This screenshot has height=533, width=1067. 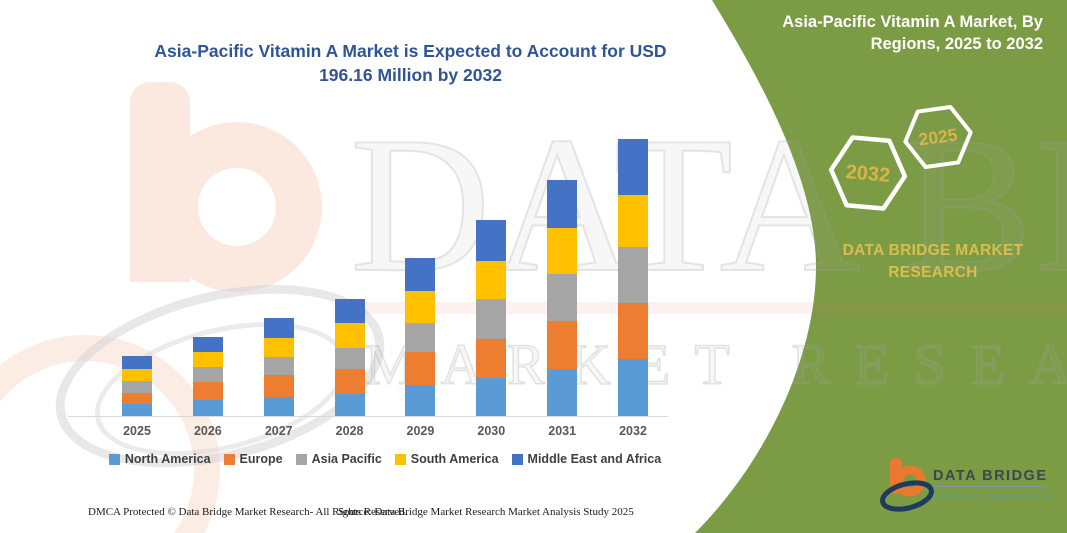 I want to click on side-panel-brand-text: DATA BRIDGE MARKET RESEARCH, so click(x=933, y=262).